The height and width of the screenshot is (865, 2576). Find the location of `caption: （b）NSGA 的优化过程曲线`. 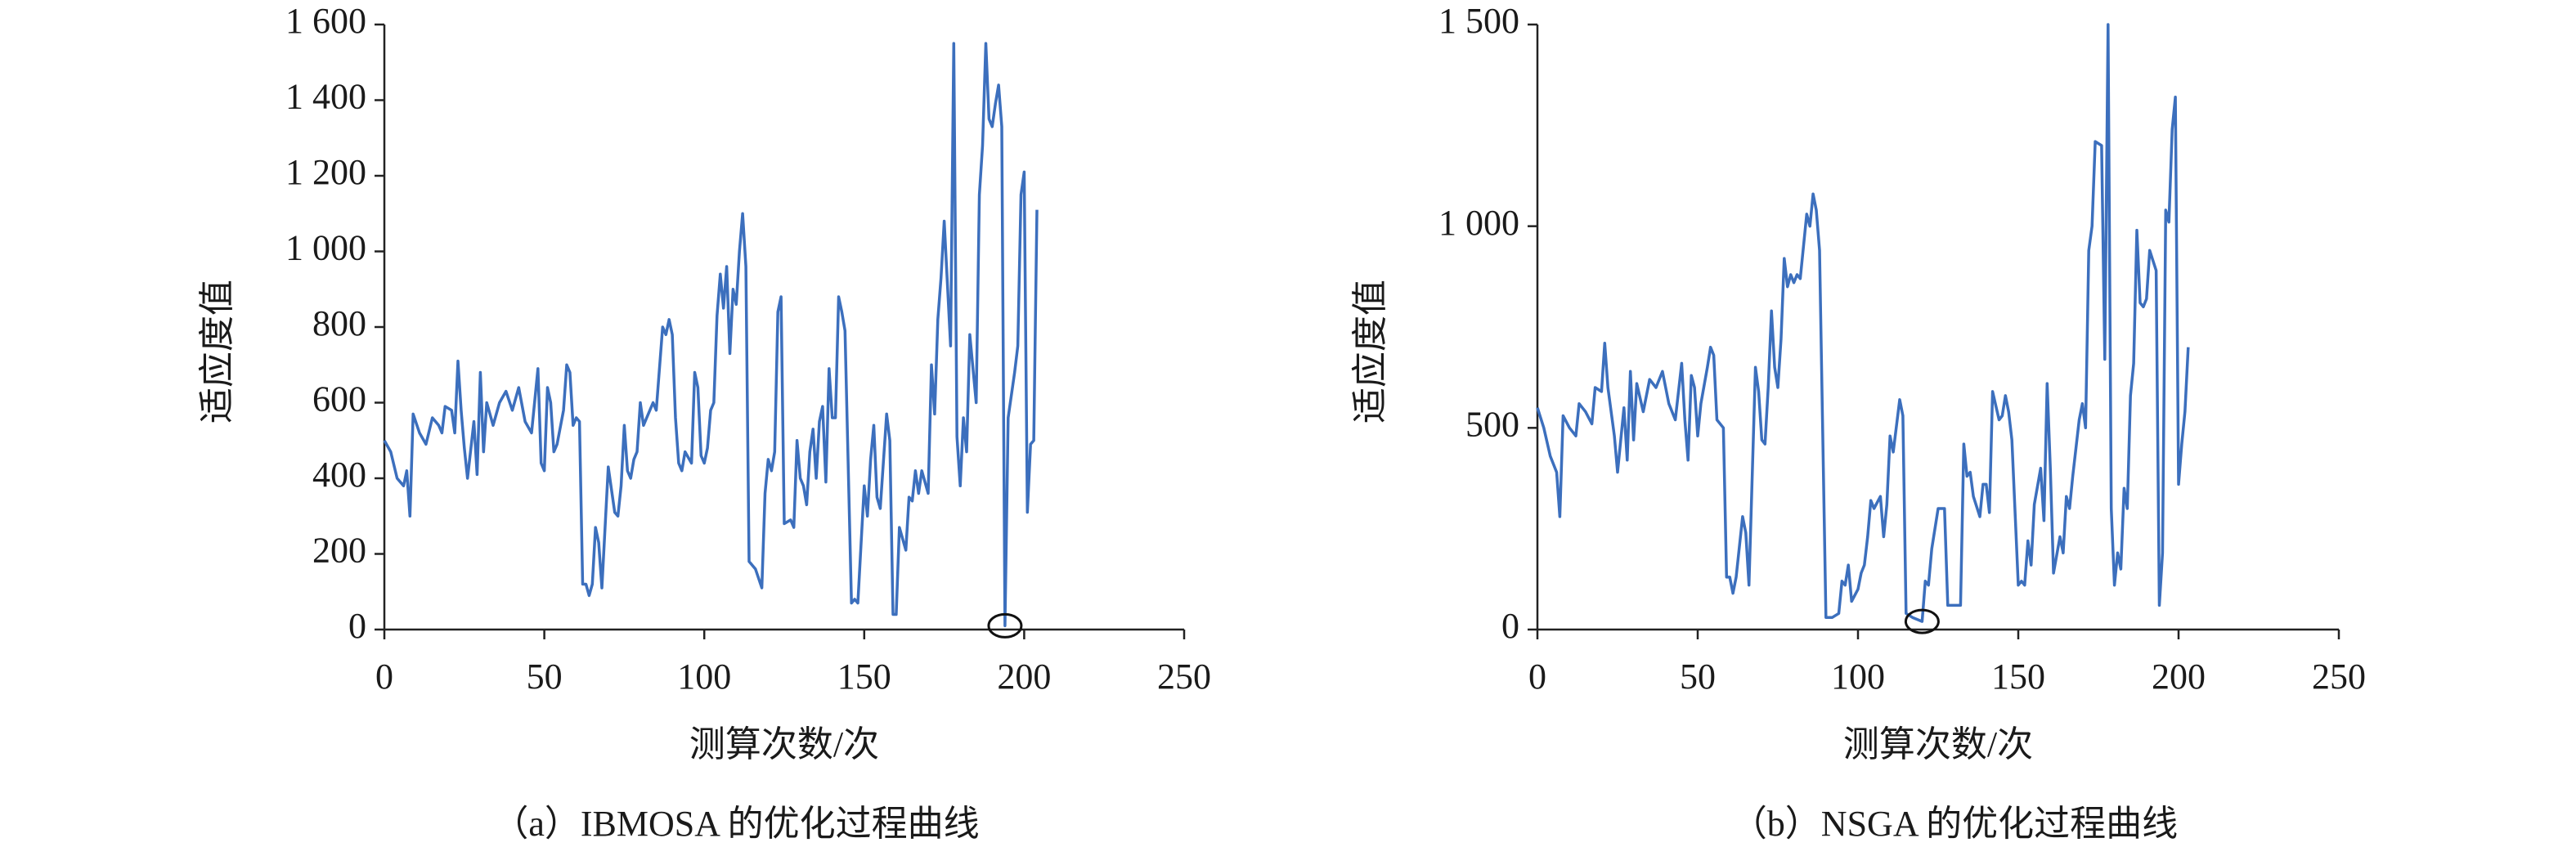

caption: （b）NSGA 的优化过程曲线 is located at coordinates (1954, 824).